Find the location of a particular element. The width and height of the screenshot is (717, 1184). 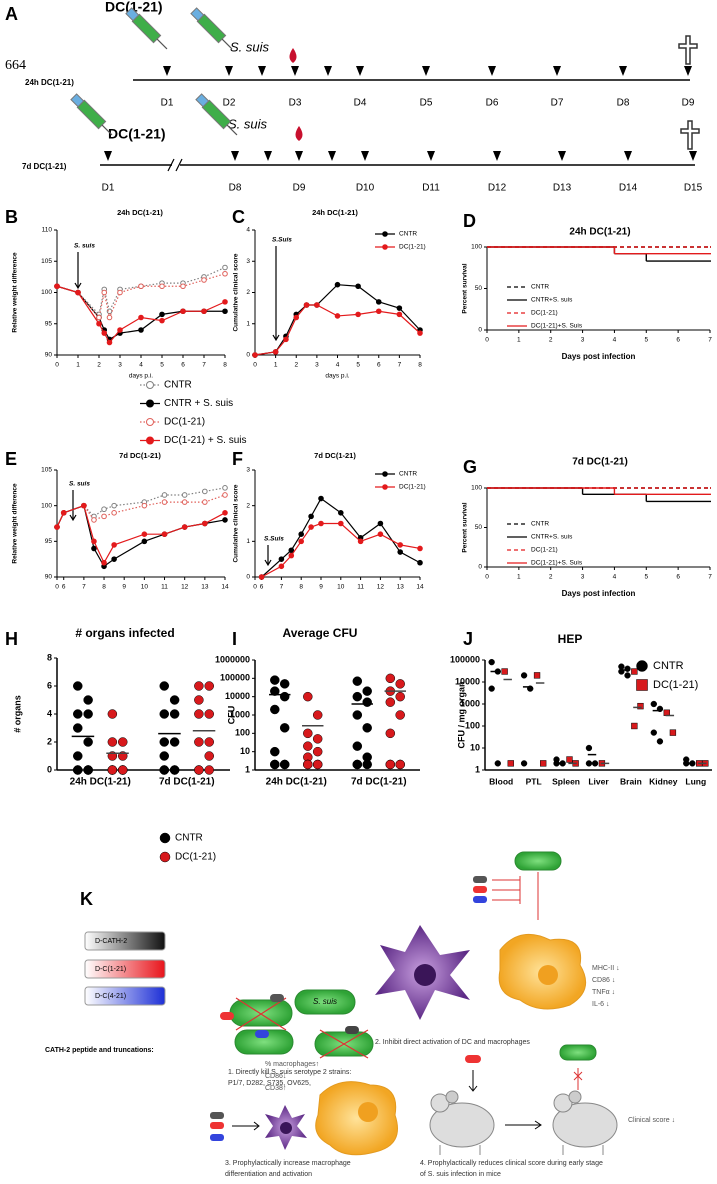

day-label: D8 is located at coordinates (623, 103).